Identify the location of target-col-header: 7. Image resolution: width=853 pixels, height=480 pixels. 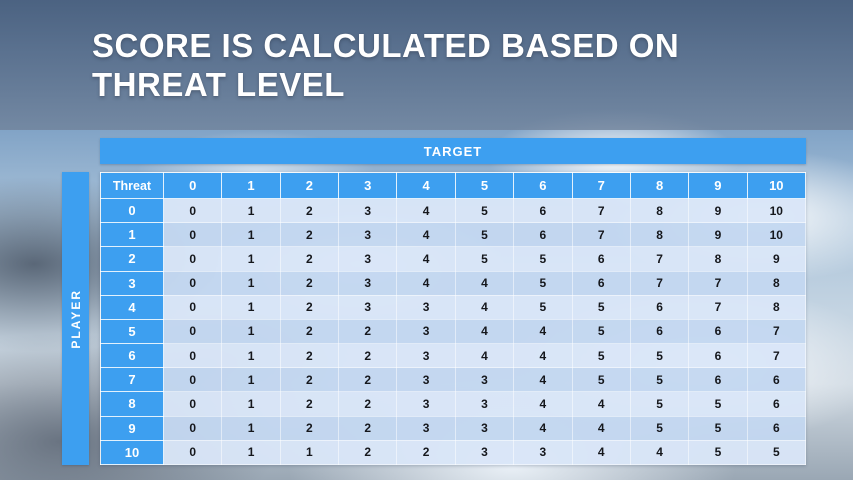
(601, 185).